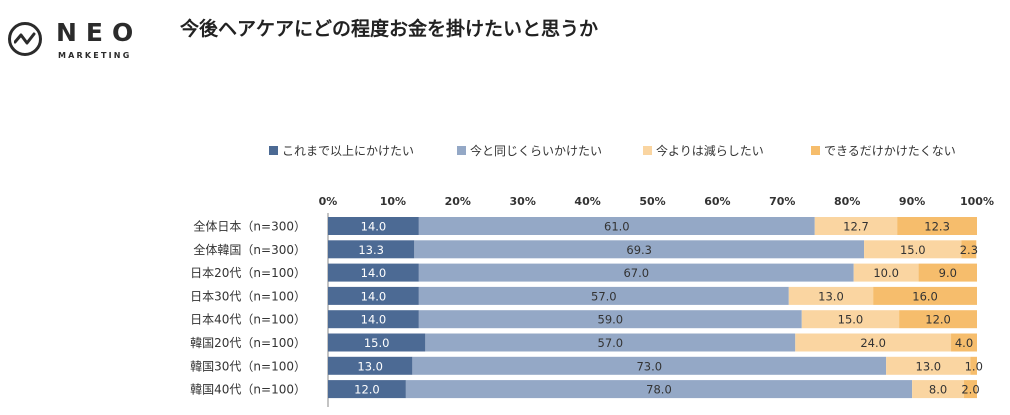 Image resolution: width=1010 pixels, height=415 pixels. I want to click on data-label: 69.3, so click(639, 250).